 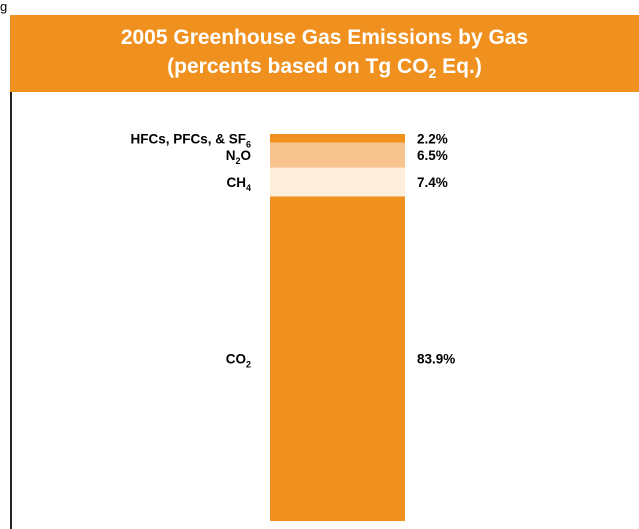 I want to click on category-label-name: HFCs, PFCs, & SF, so click(x=188, y=138).